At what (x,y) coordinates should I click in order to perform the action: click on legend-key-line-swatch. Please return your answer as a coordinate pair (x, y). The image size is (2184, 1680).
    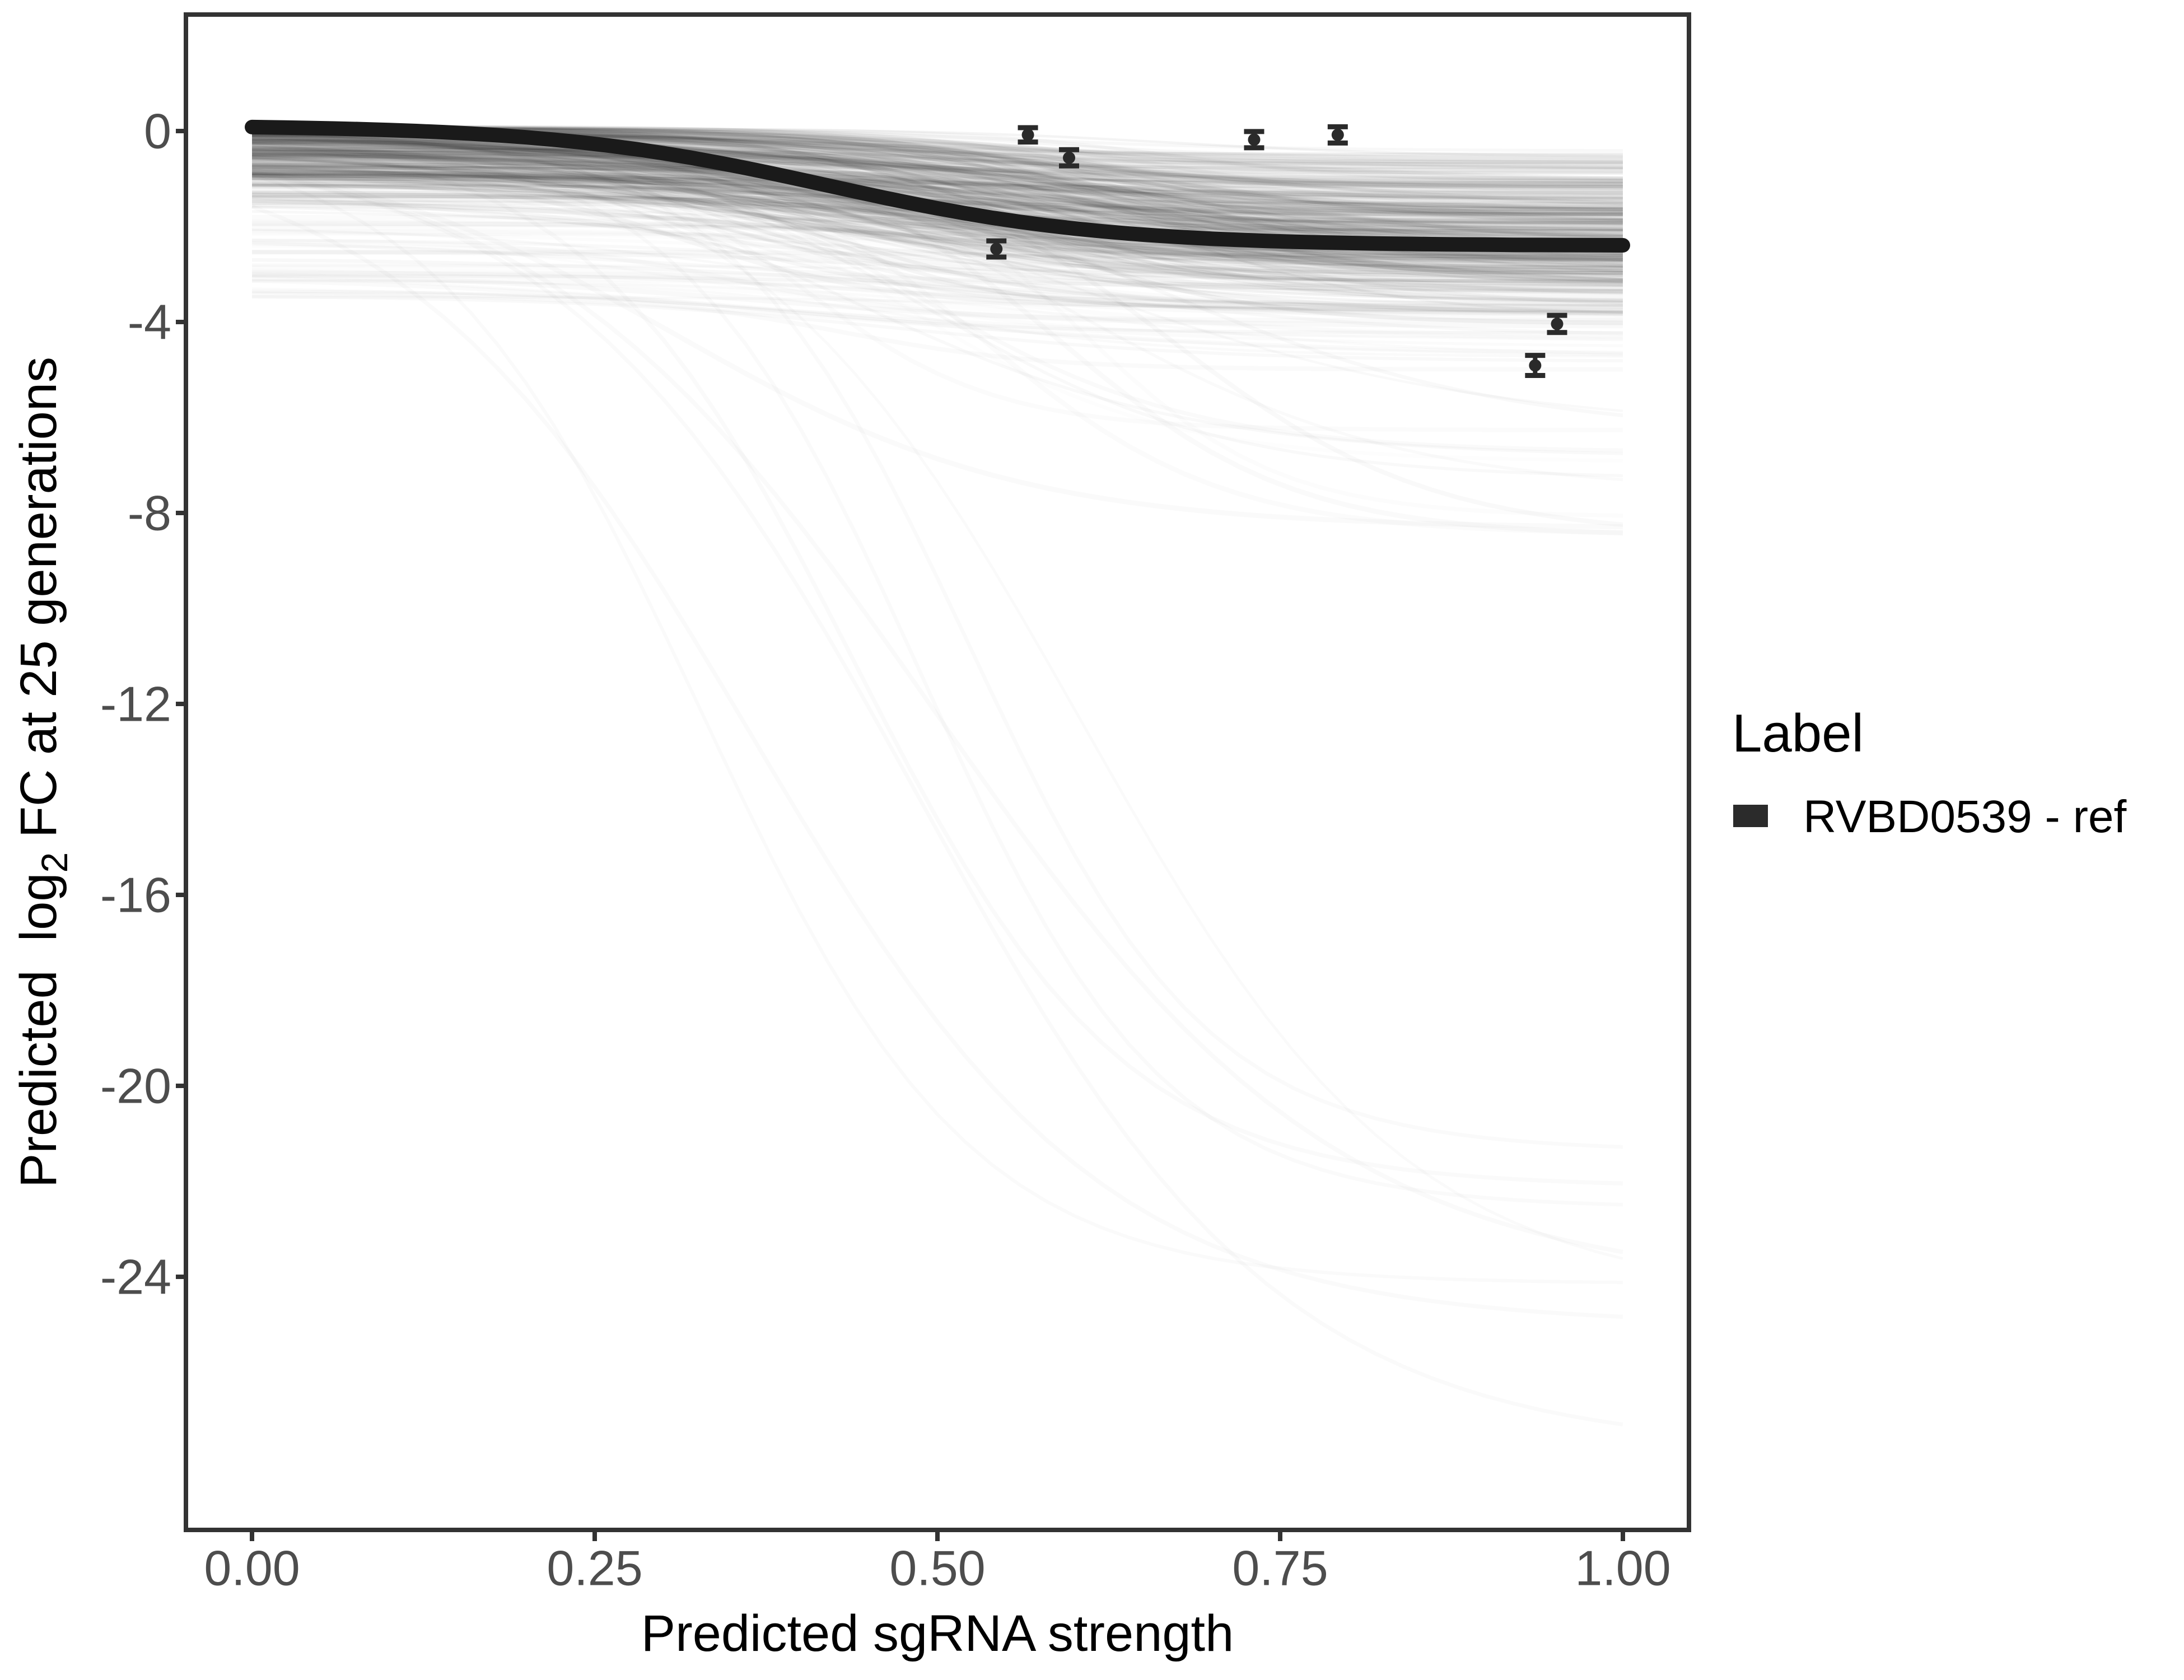
    Looking at the image, I should click on (1751, 816).